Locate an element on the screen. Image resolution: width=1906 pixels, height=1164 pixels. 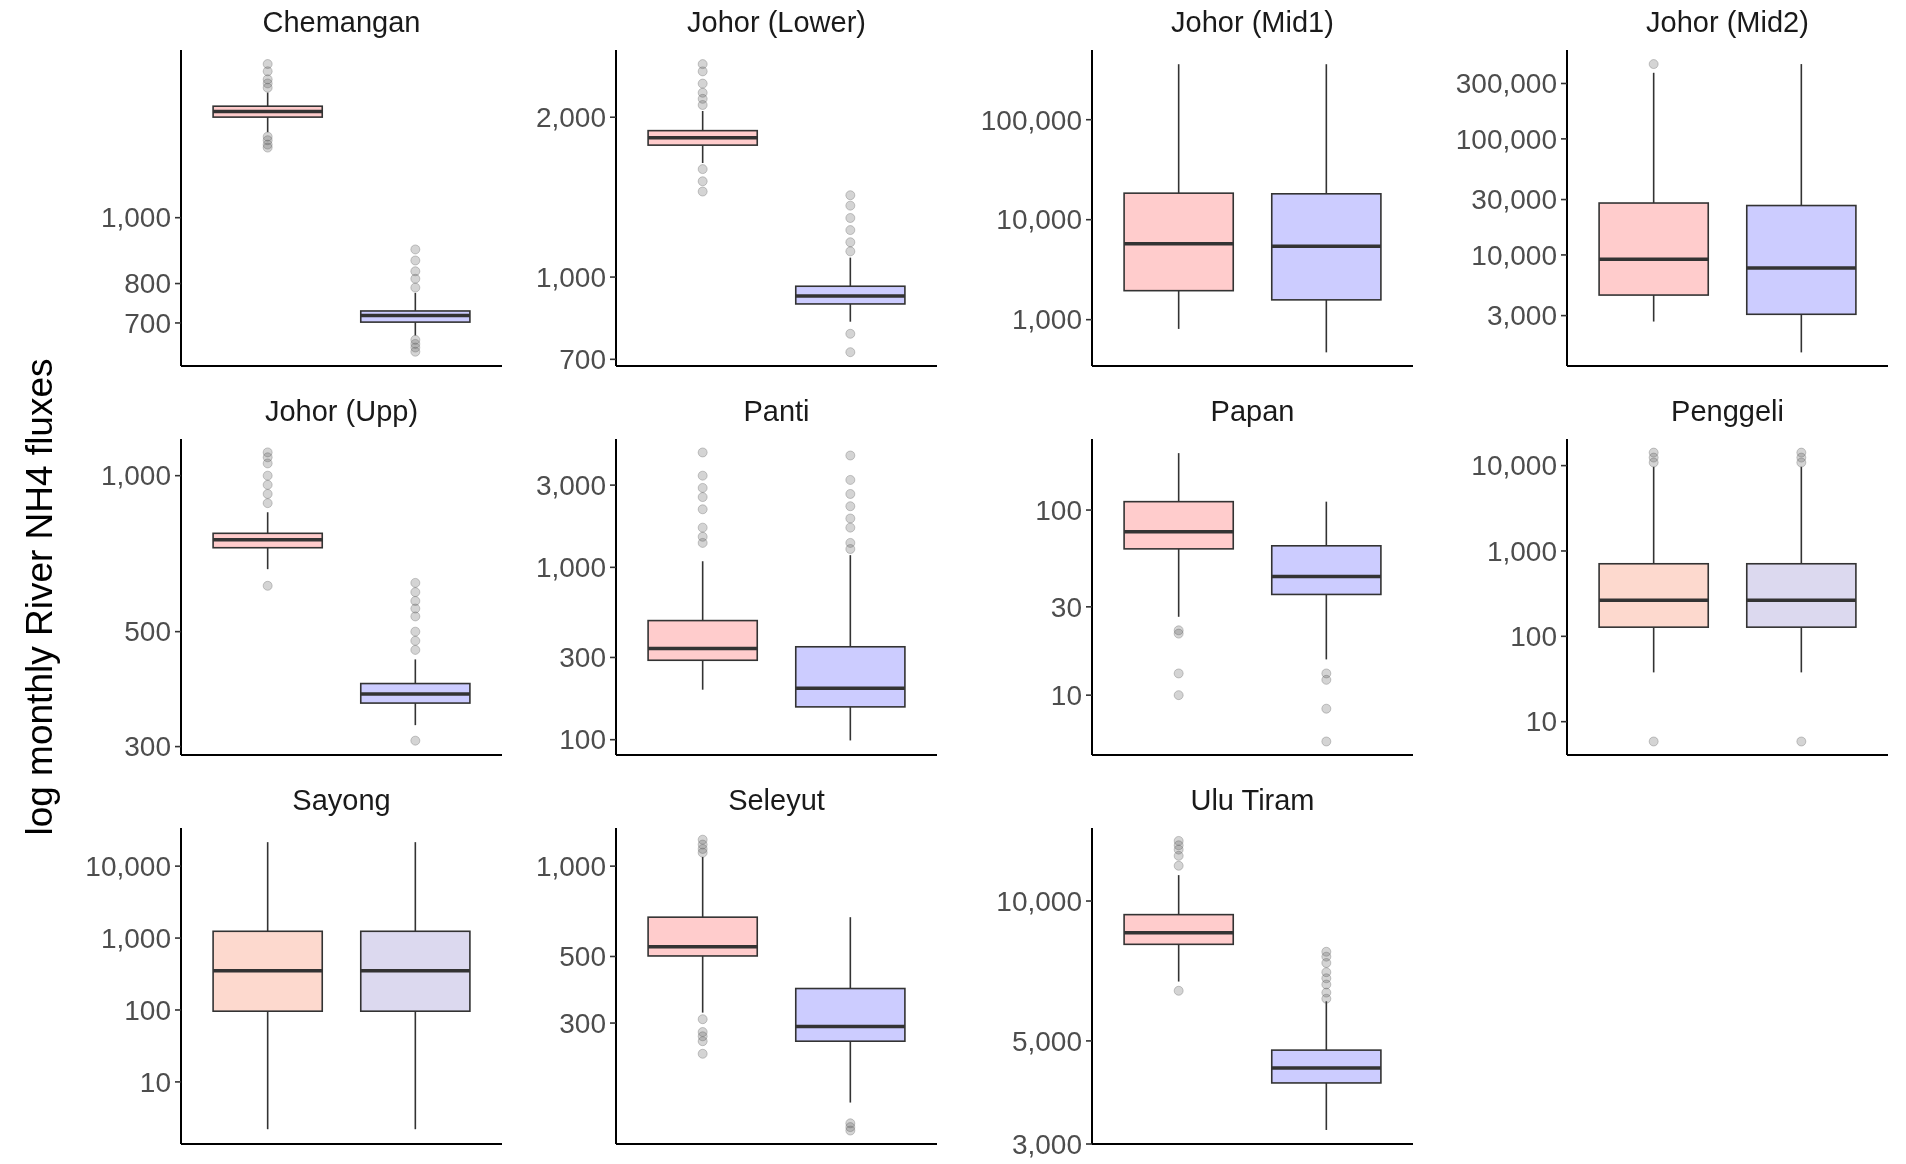
chart-title: Papan is located at coordinates (1252, 411).